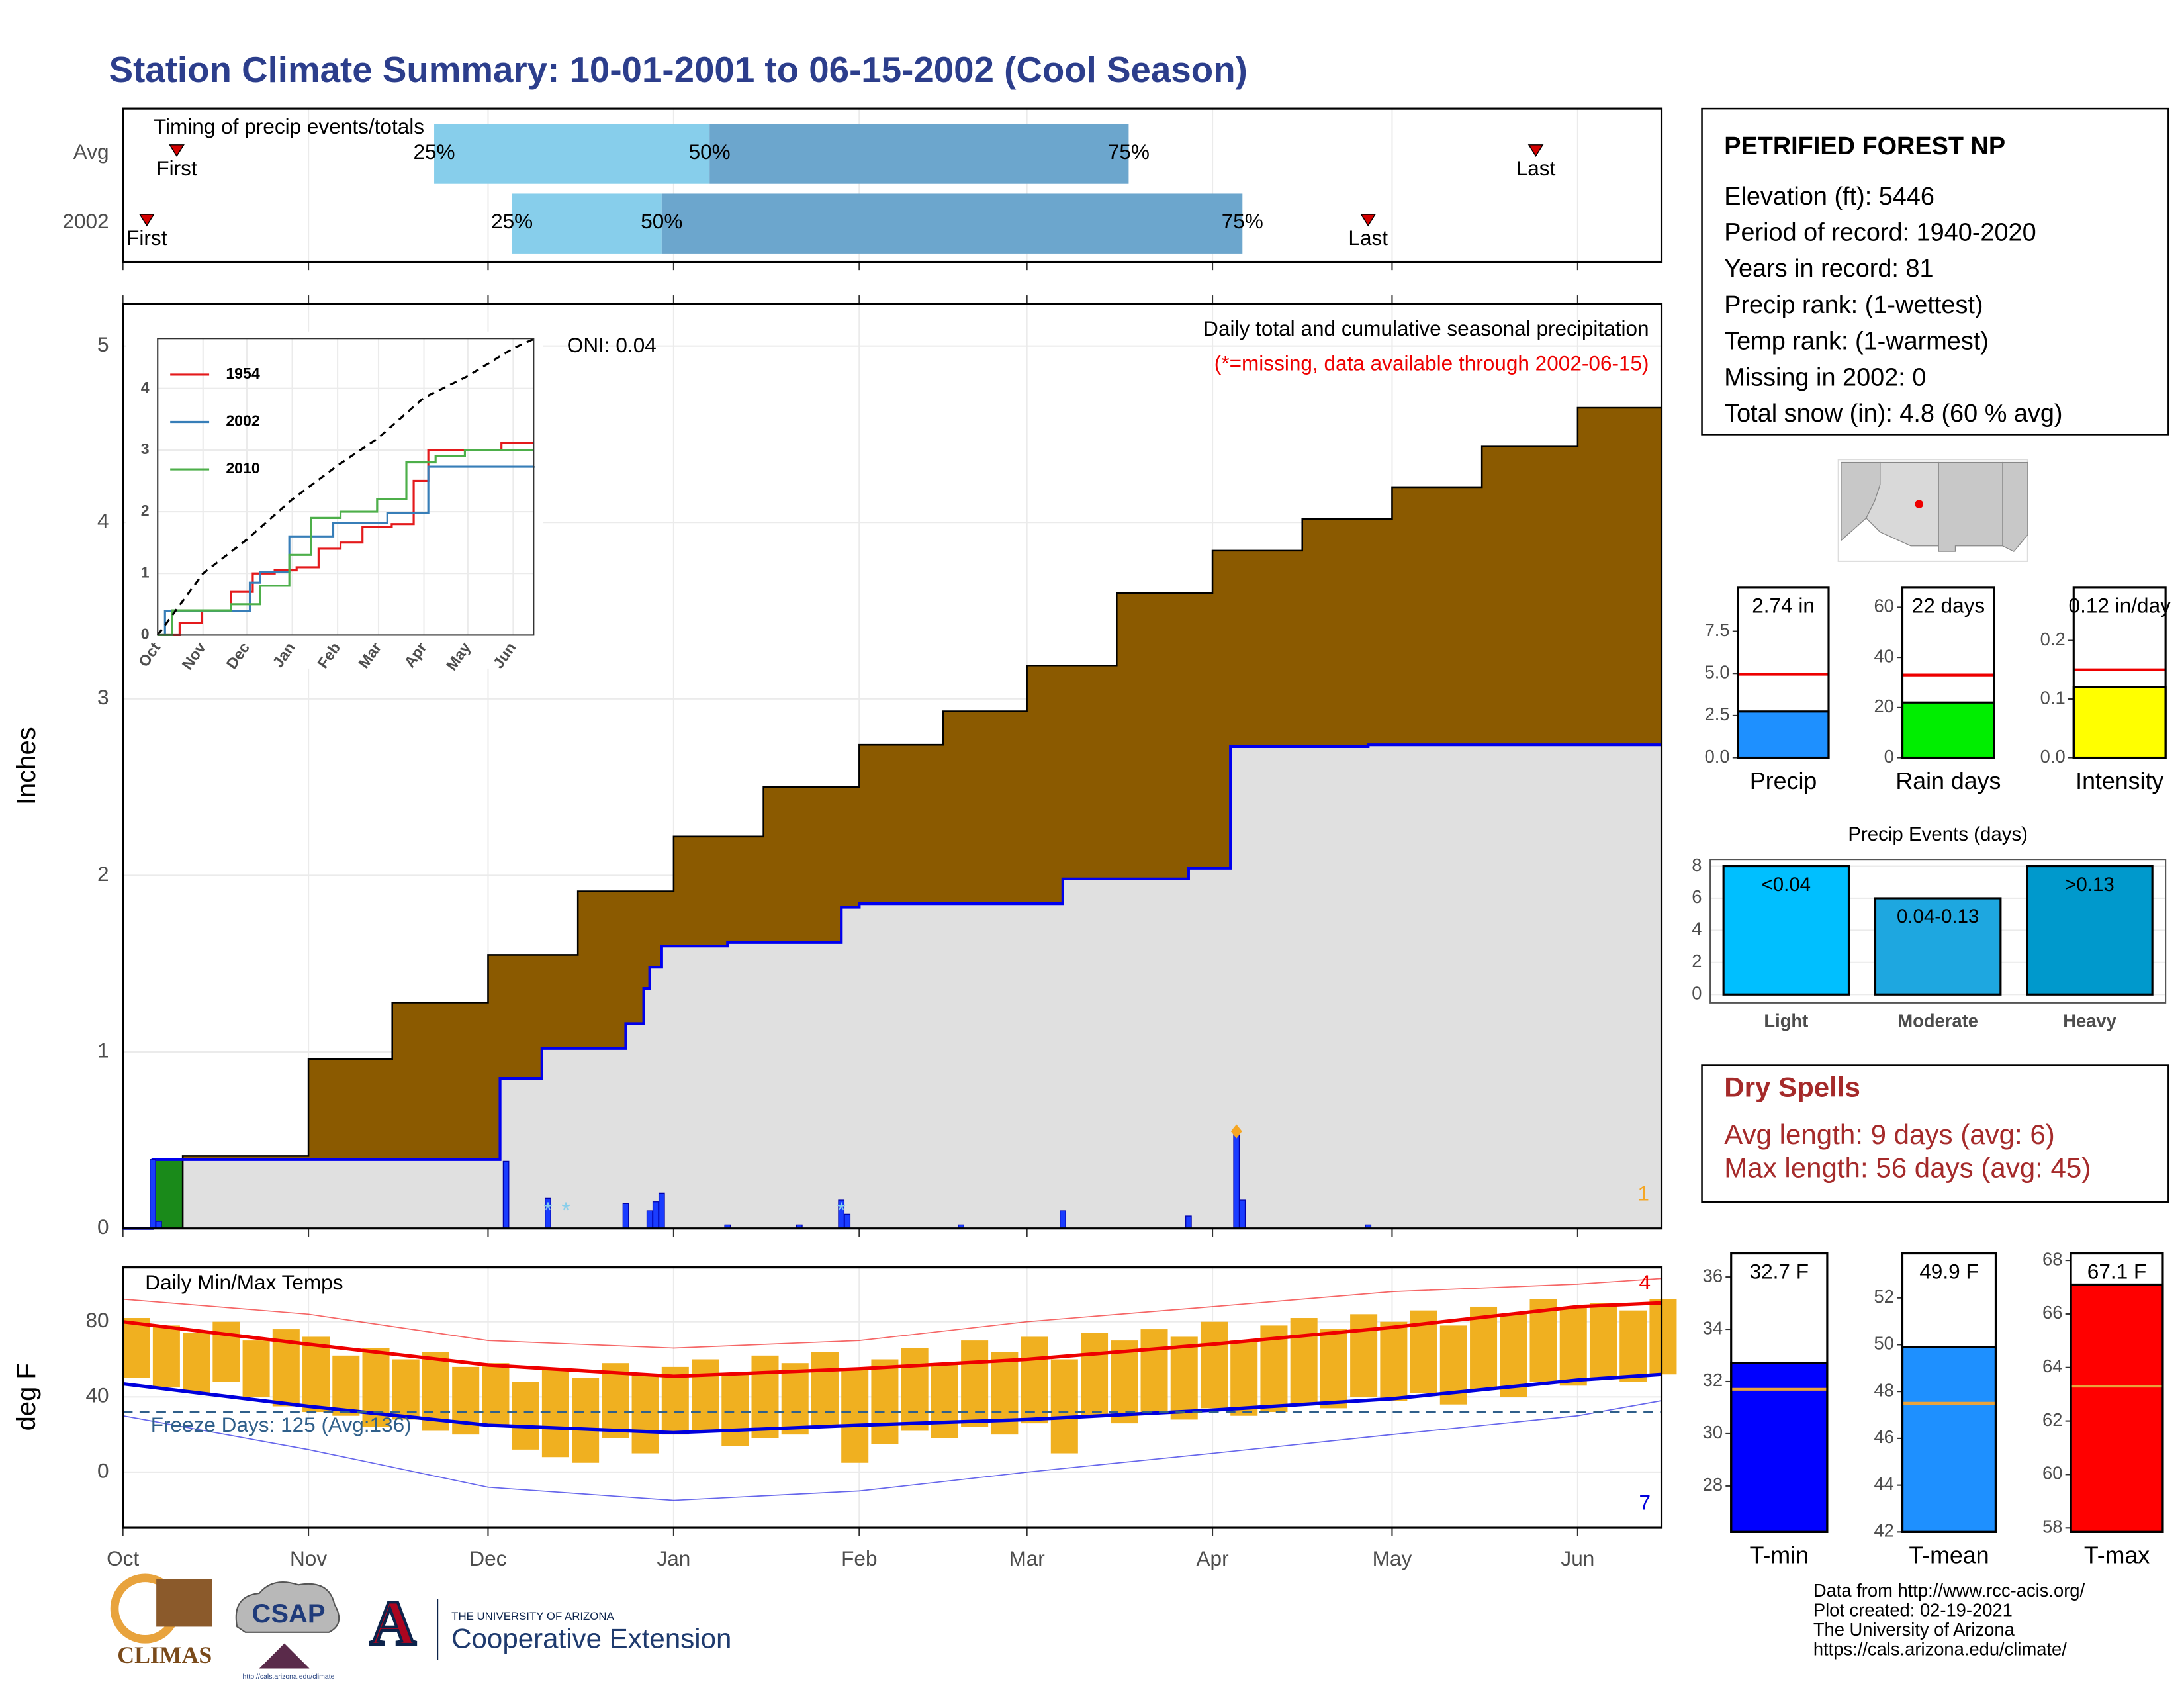 The image size is (2184, 1688). What do you see at coordinates (26, 766) in the screenshot?
I see `y-axis-label: Inches` at bounding box center [26, 766].